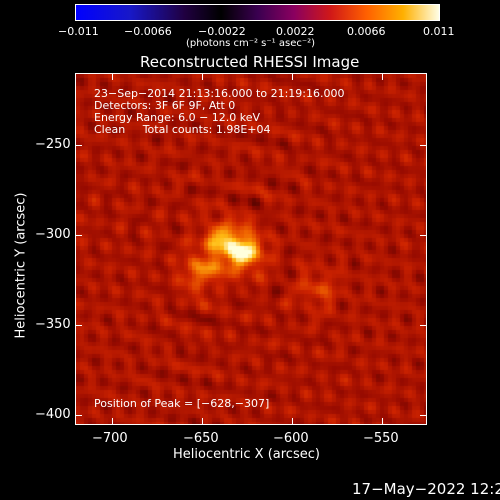  I want to click on y-tick-label: −350, so click(53, 324).